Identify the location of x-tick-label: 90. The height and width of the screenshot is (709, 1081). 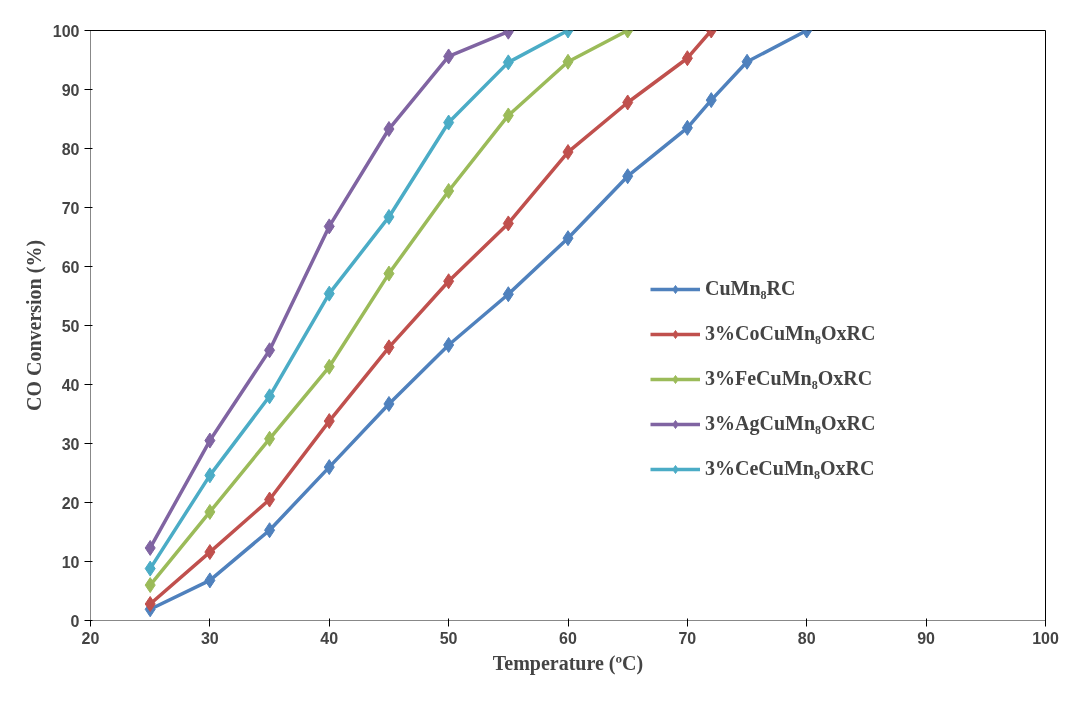
(926, 638).